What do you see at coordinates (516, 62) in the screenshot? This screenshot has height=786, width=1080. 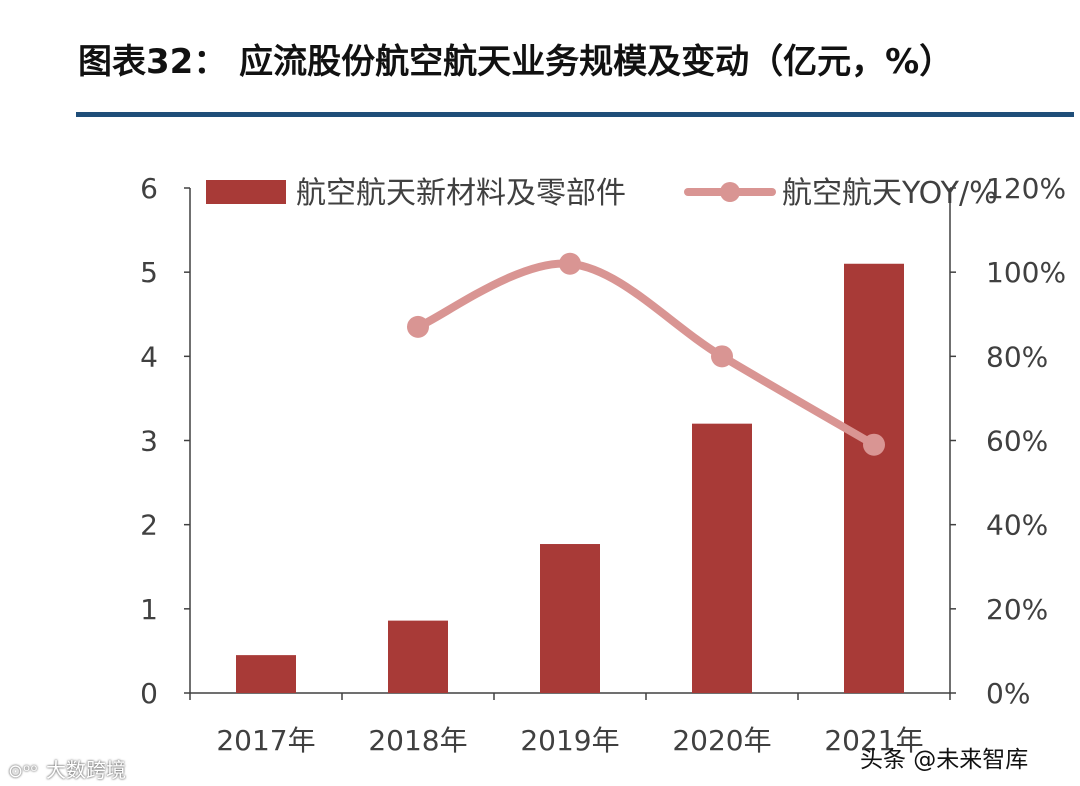 I see `chart-title: 图表32： 应流股份航空航天业务规模及变动（亿元，%）` at bounding box center [516, 62].